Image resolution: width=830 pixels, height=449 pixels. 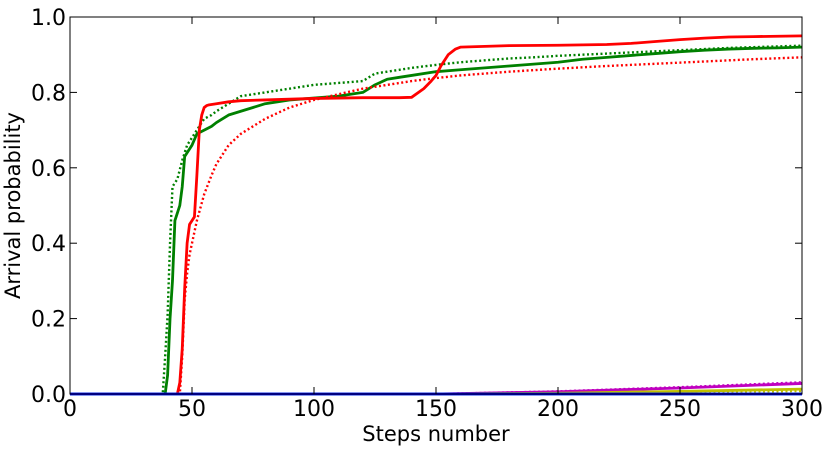 What do you see at coordinates (558, 409) in the screenshot?
I see `x-tick-label: 200` at bounding box center [558, 409].